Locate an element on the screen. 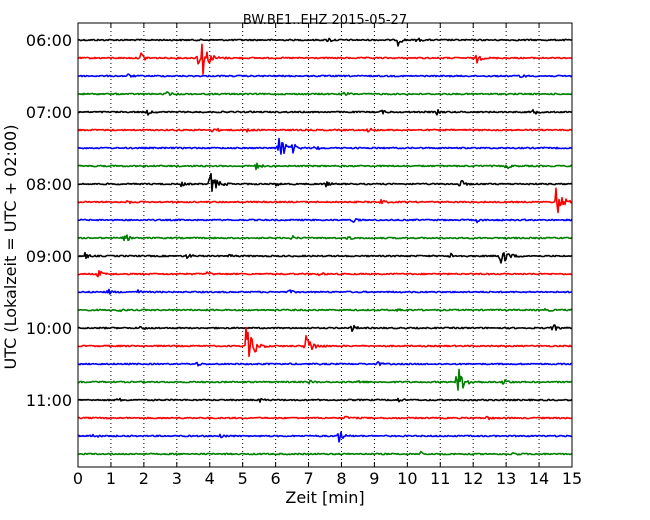 The height and width of the screenshot is (520, 650). y-tick-label: 08:00 is located at coordinates (49, 184).